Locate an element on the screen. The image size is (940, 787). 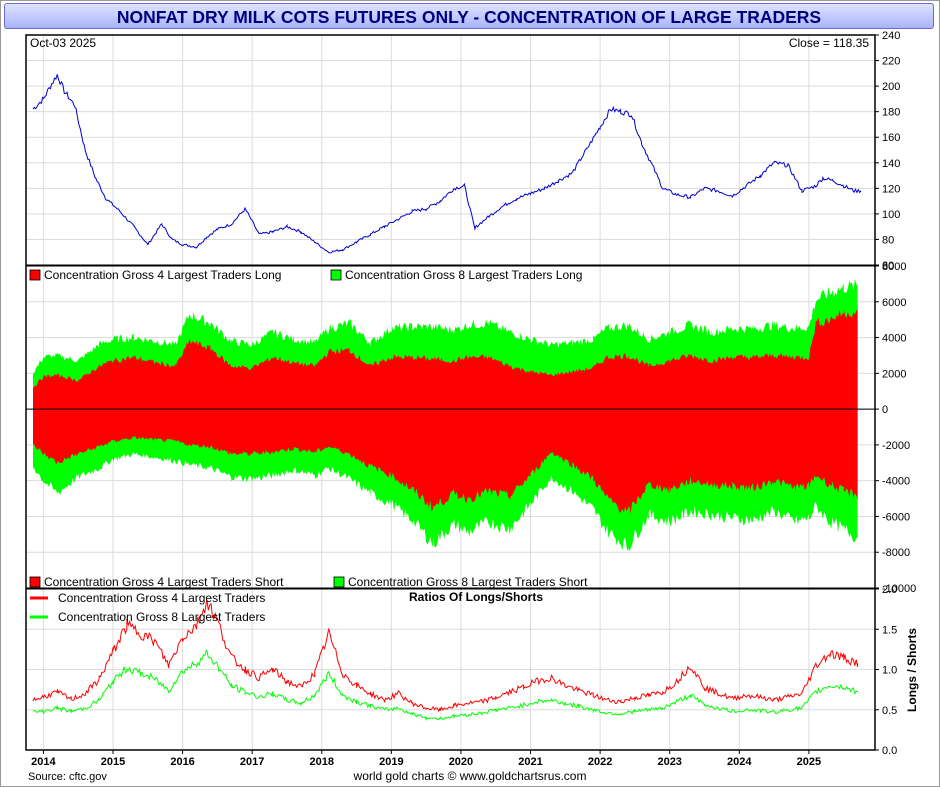
price-y-tick-label: 100 is located at coordinates (891, 215).